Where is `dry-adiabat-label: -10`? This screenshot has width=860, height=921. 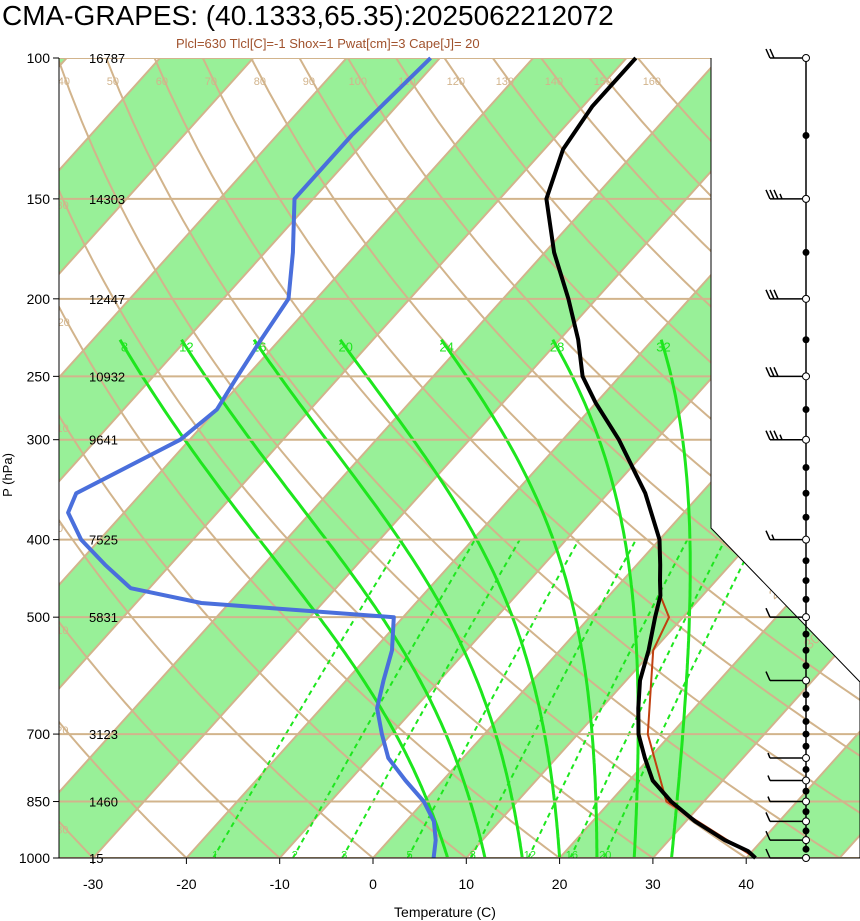
dry-adiabat-label: -10 is located at coordinates (61, 631).